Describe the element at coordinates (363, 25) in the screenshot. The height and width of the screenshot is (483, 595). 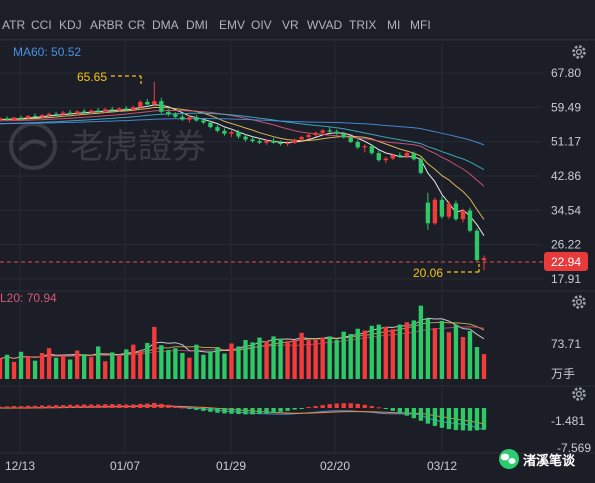
I see `indicator-tab-trix: TRIX` at that location.